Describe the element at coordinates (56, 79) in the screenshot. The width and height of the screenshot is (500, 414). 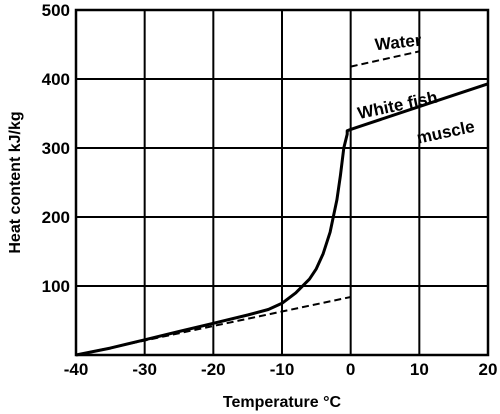
I see `y-tick-label: 400` at that location.